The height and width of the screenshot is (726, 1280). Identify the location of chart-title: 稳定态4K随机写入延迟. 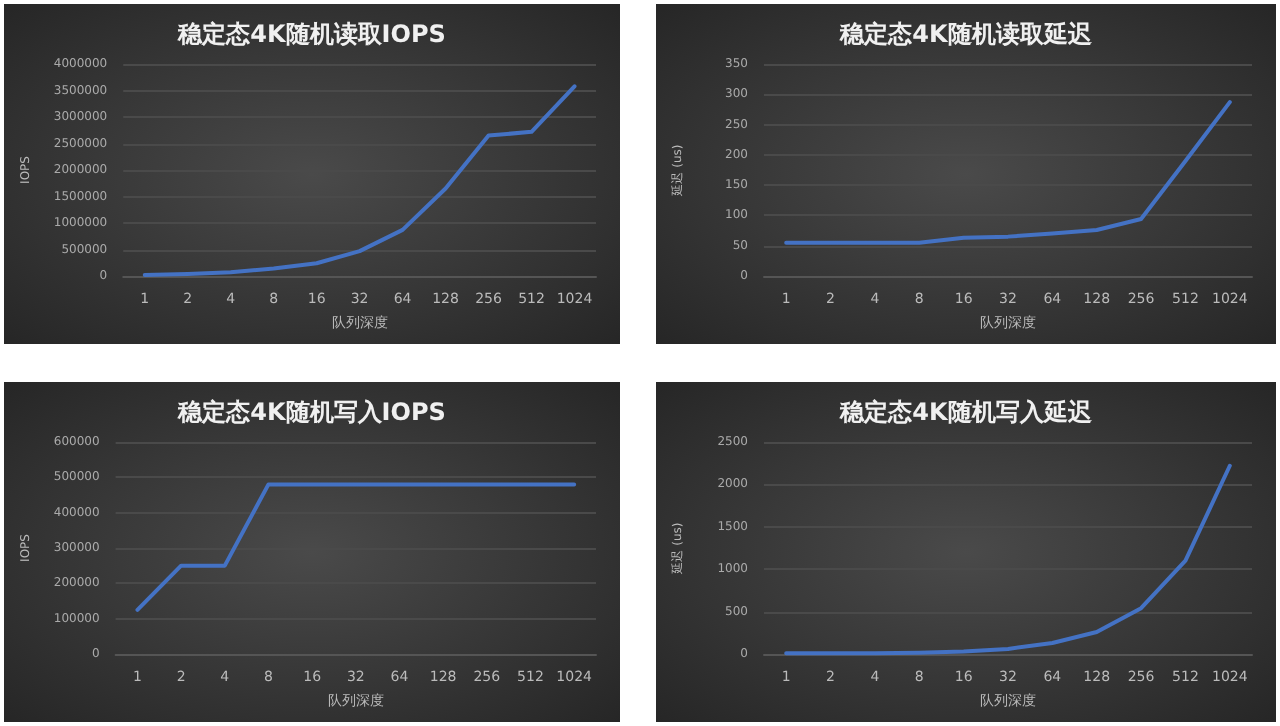
(966, 412).